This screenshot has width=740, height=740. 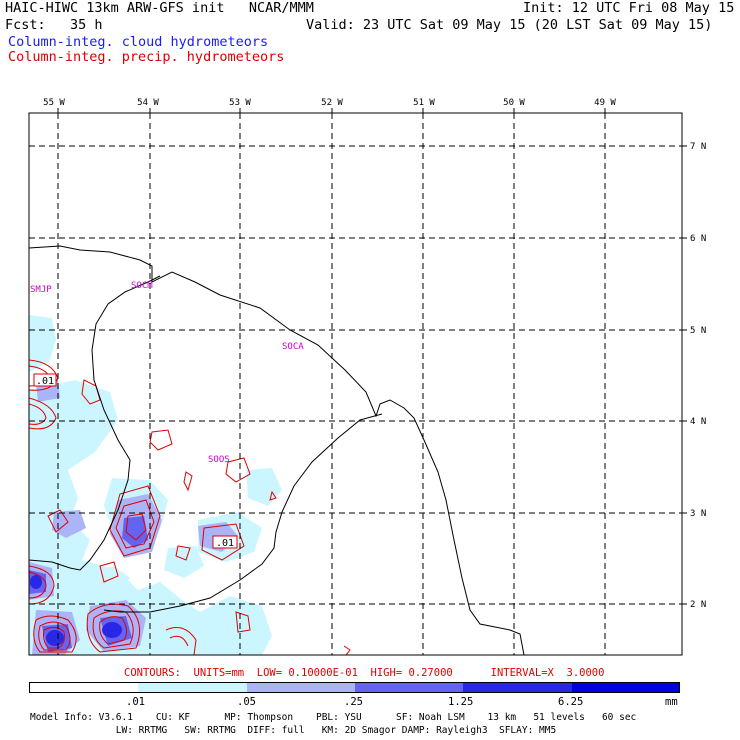 What do you see at coordinates (332, 103) in the screenshot?
I see `lon-label-52w: 52 W` at bounding box center [332, 103].